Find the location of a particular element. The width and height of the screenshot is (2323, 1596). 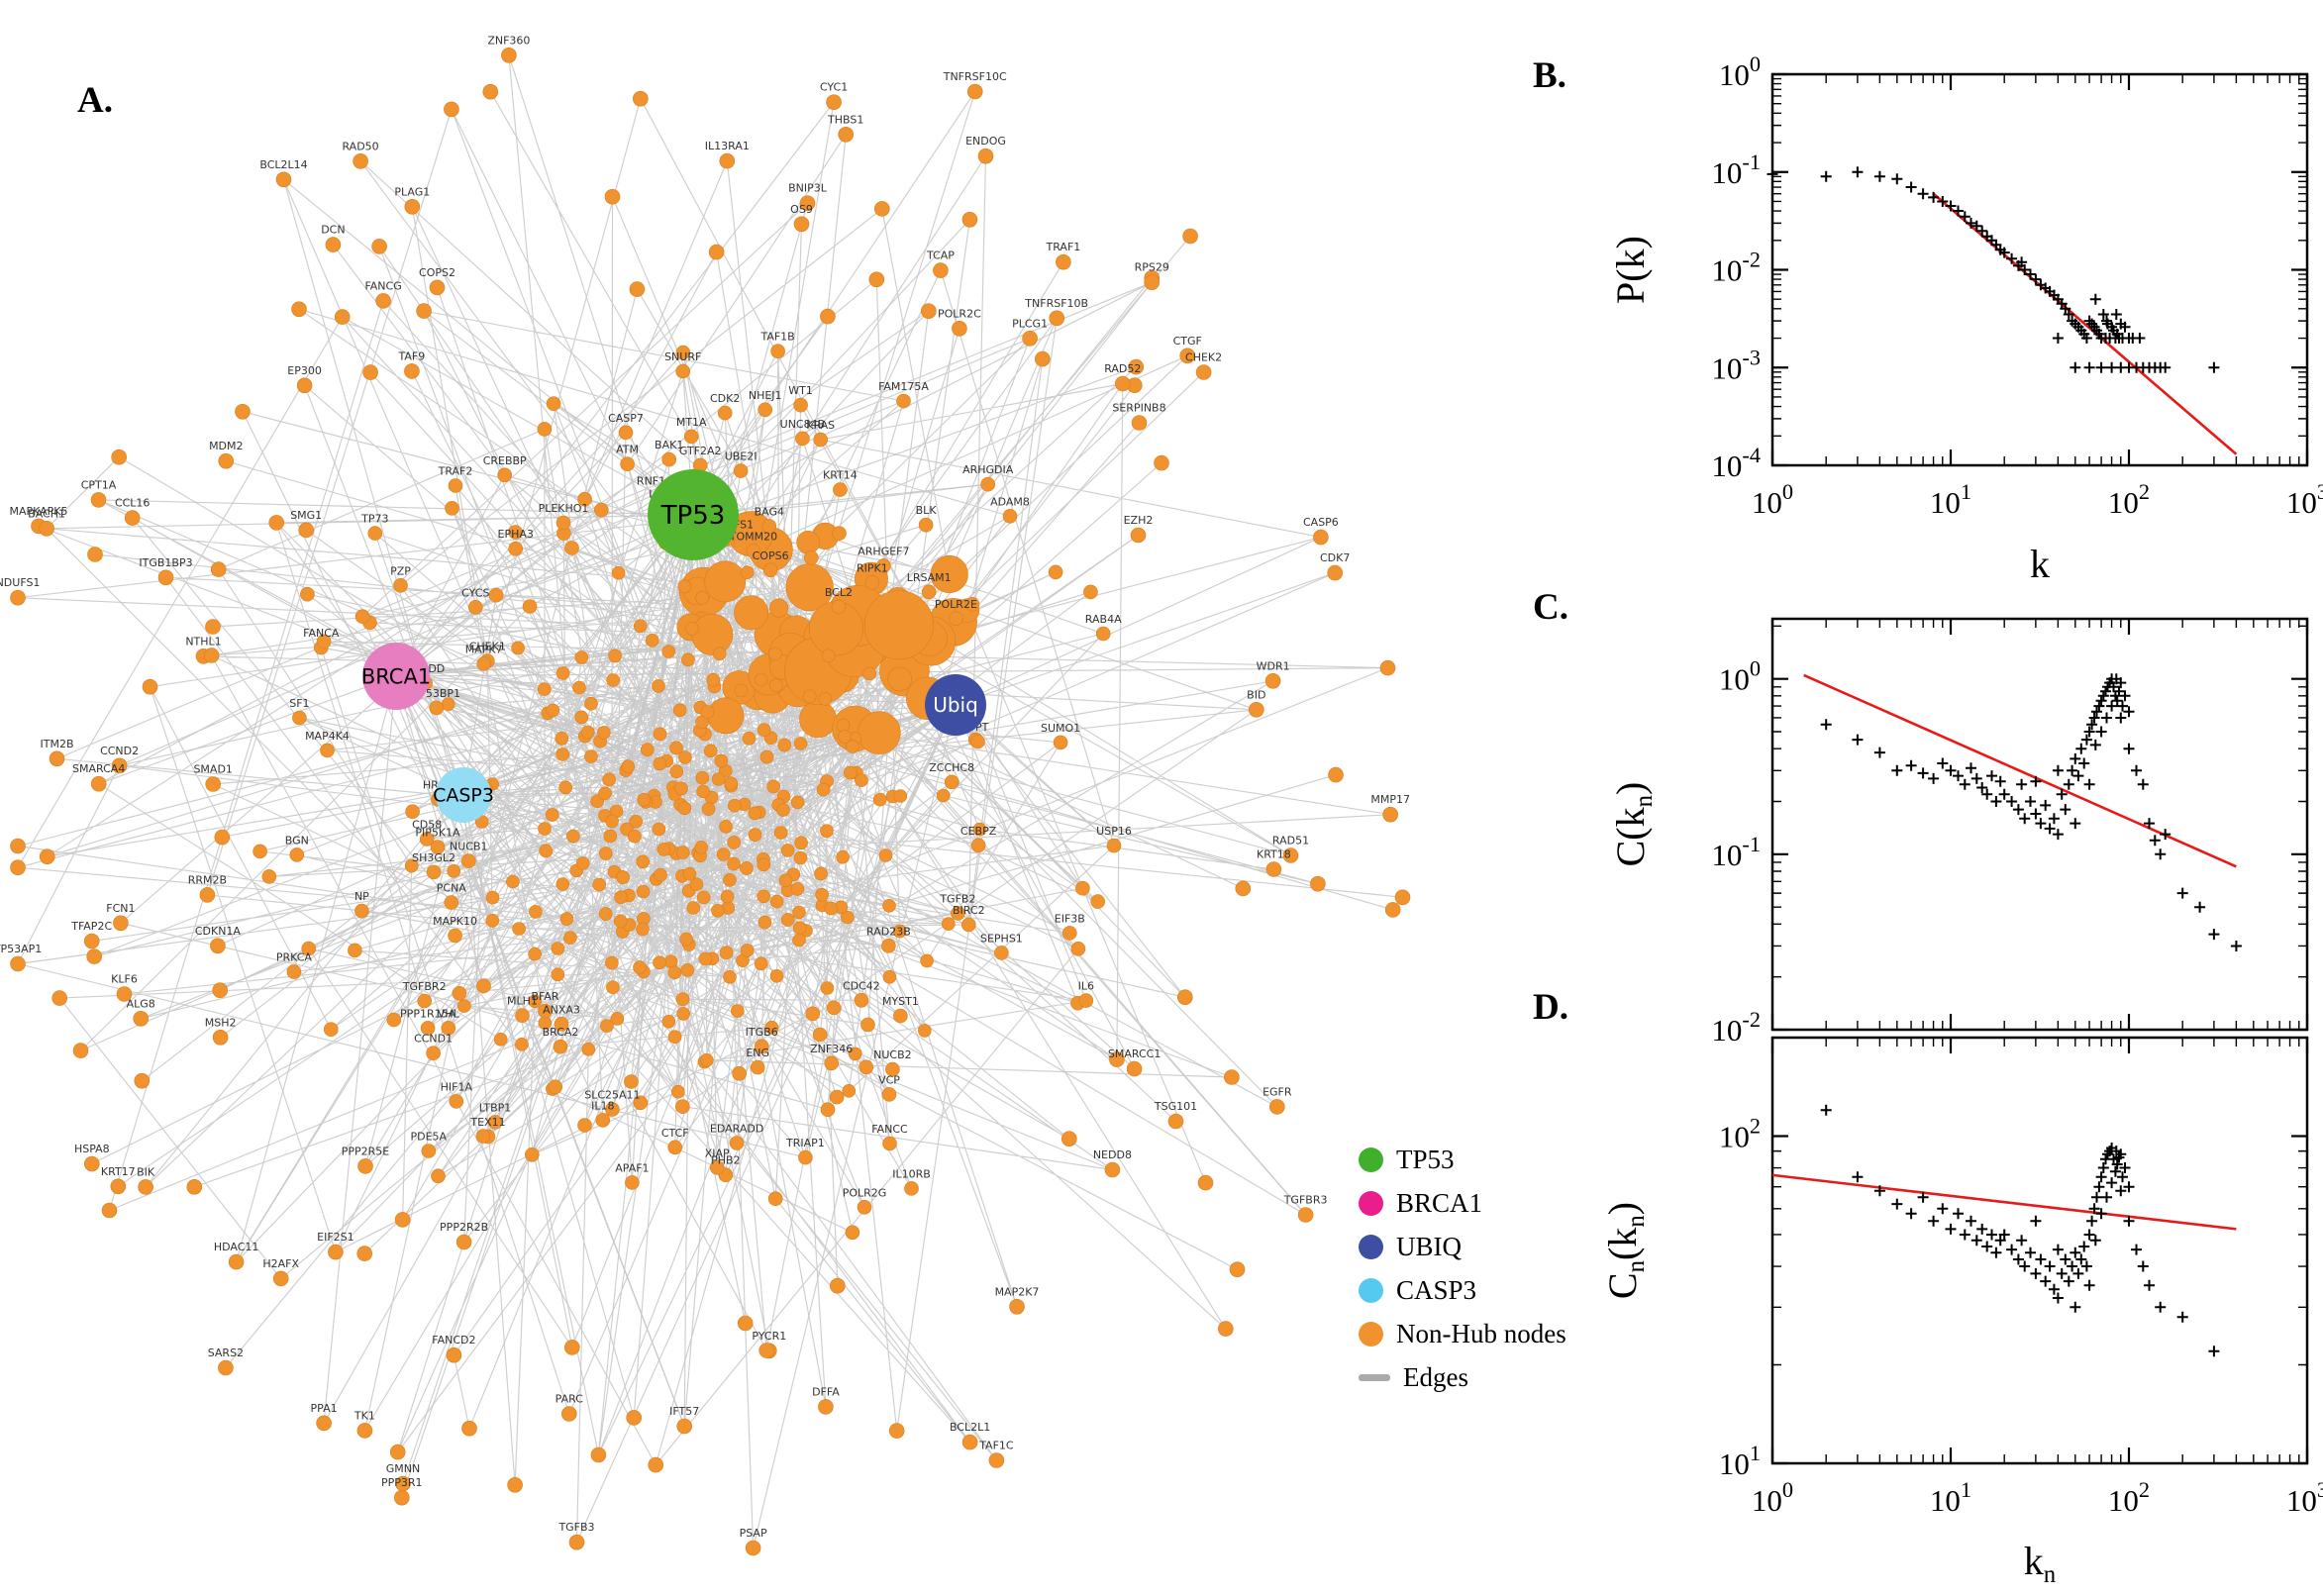

xlabel-B: k is located at coordinates (2040, 564).